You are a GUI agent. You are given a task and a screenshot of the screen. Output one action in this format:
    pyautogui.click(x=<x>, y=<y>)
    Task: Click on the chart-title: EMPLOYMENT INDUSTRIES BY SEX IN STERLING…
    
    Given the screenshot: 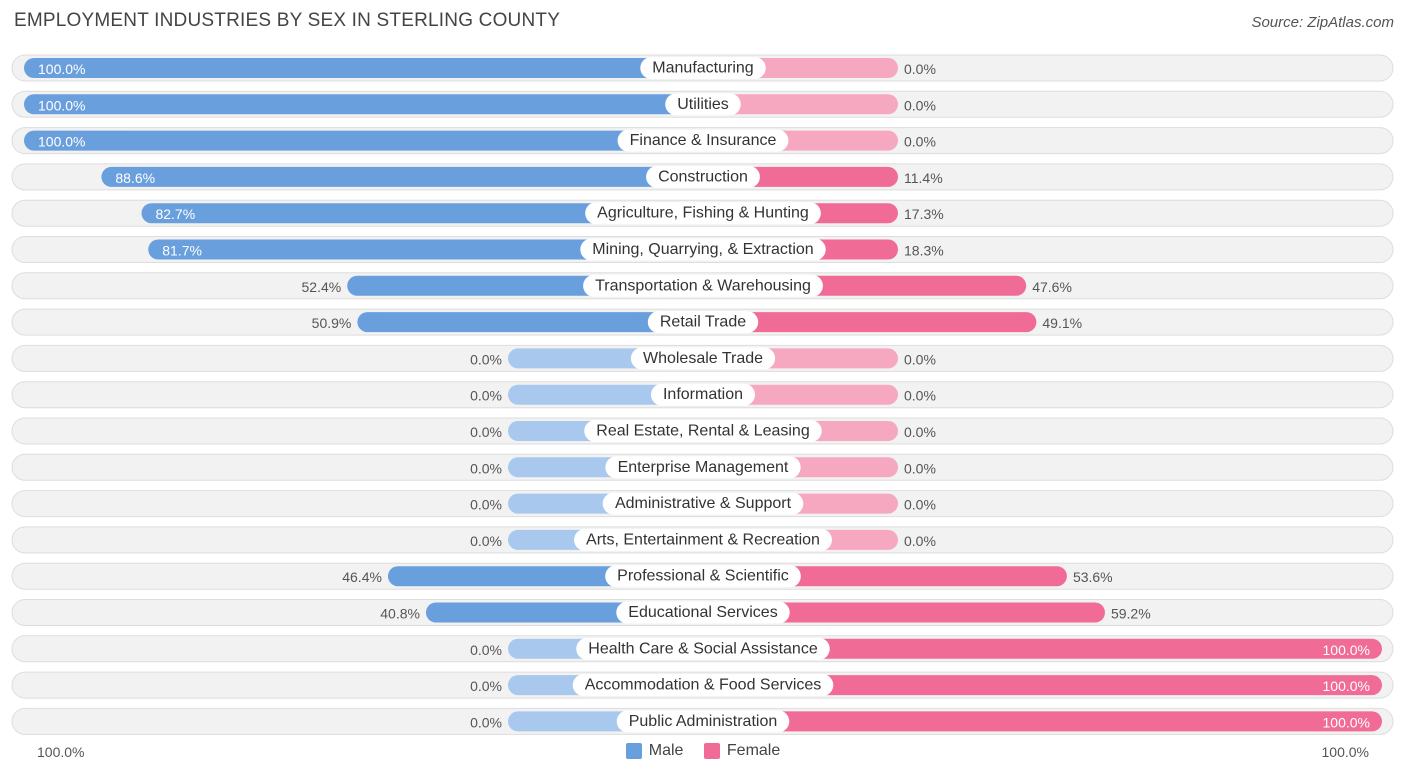 What is the action you would take?
    pyautogui.click(x=287, y=20)
    